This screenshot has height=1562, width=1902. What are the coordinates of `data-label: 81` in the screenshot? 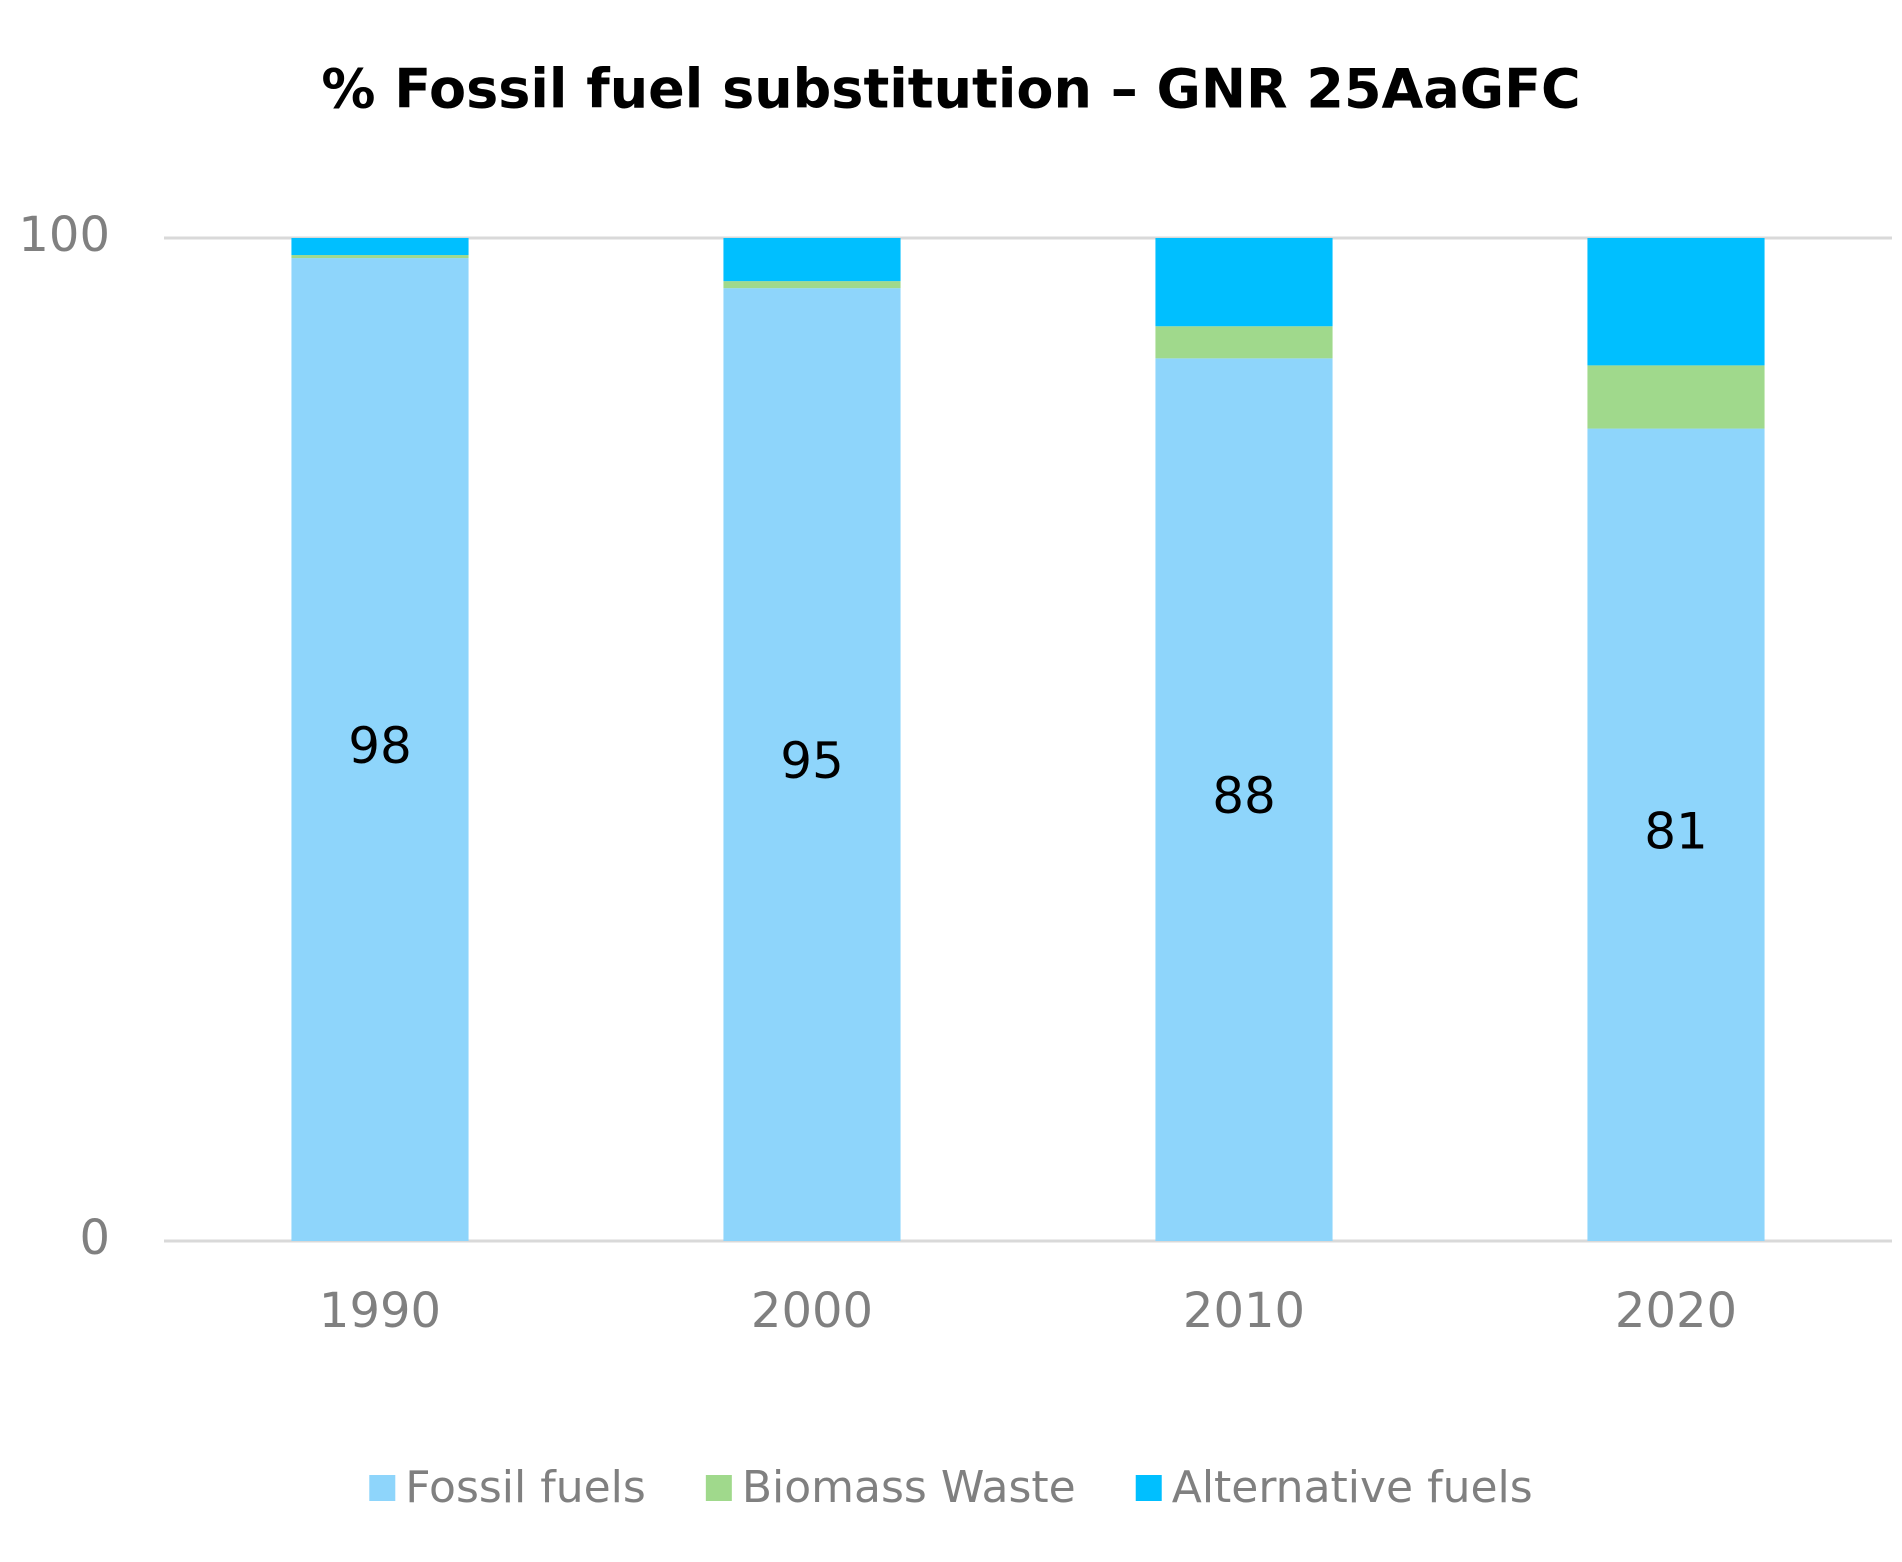 It's located at (1676, 831).